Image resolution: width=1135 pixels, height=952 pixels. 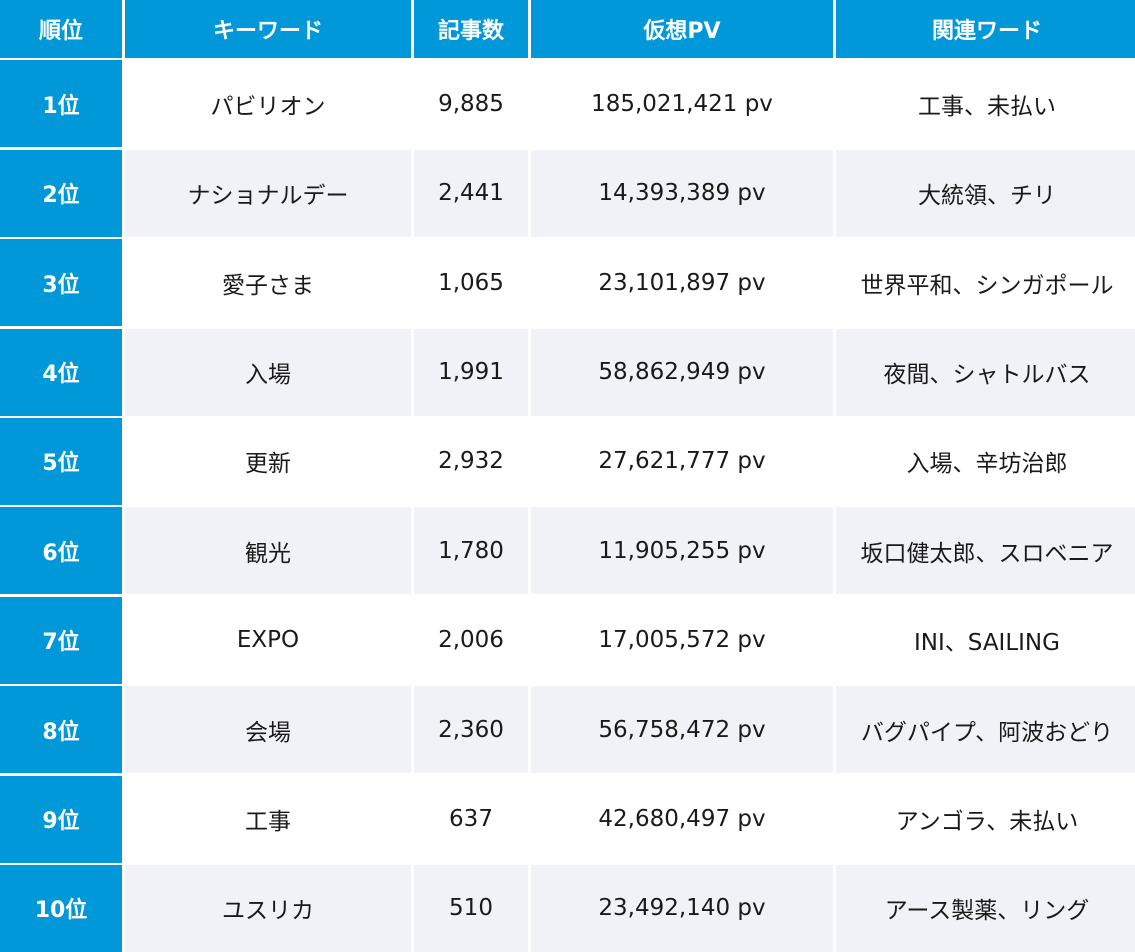 What do you see at coordinates (985, 551) in the screenshot?
I see `cell-related-words: 坂口健太郎、スロベニア` at bounding box center [985, 551].